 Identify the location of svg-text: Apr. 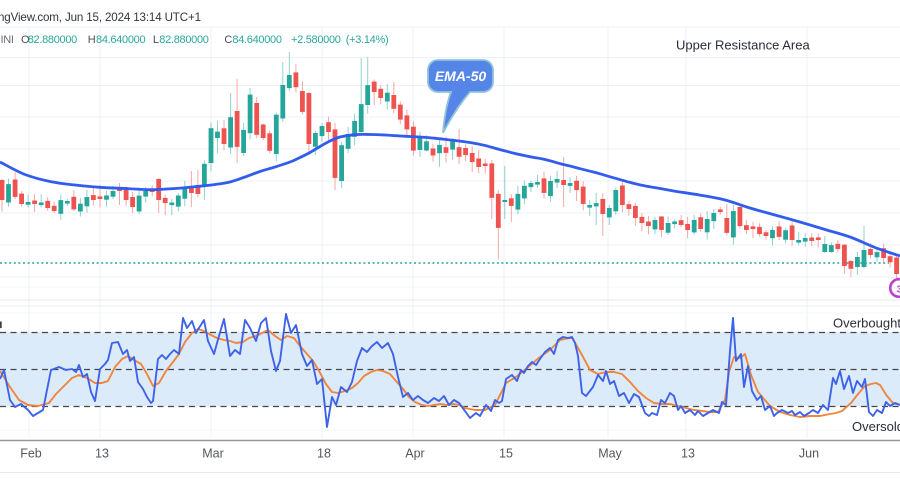
(414, 454).